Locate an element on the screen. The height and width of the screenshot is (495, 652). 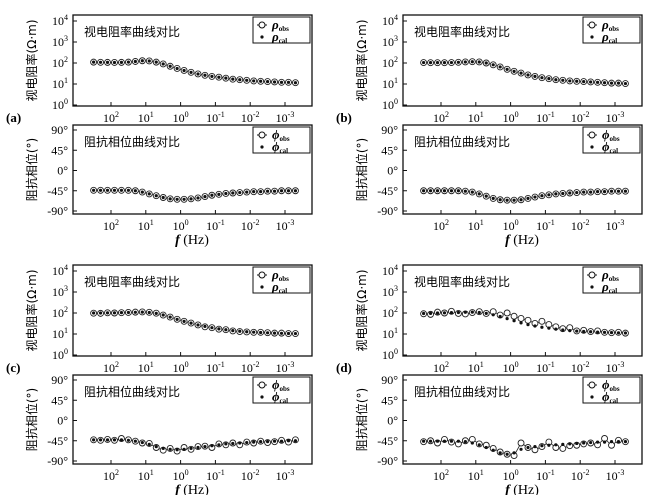
y-tick-label: 10³ is located at coordinates (60, 291).